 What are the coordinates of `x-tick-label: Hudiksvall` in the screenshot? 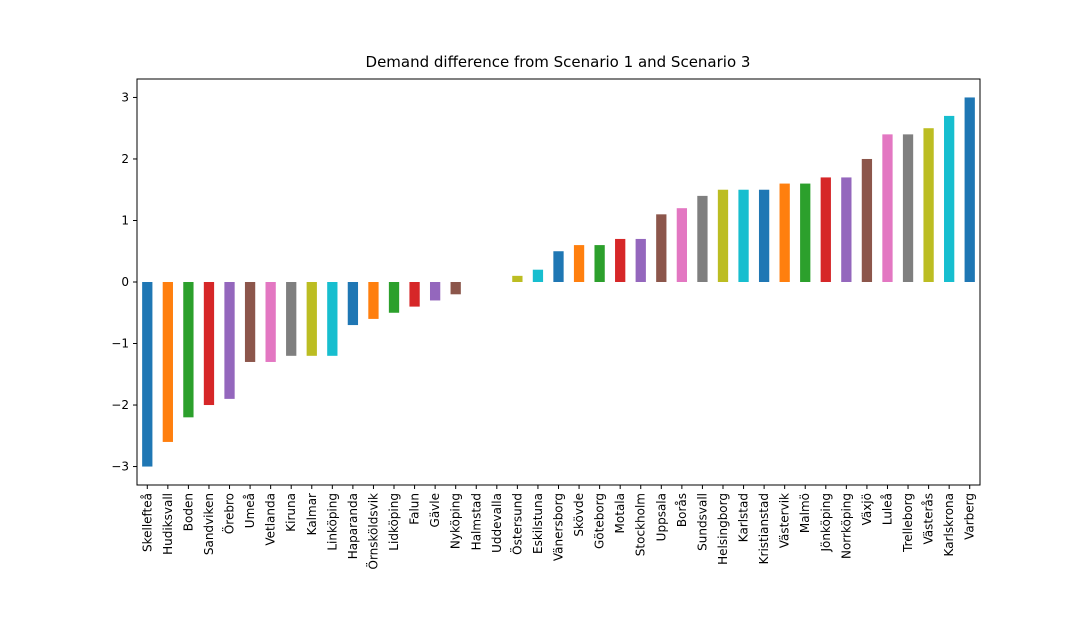 It's located at (168, 524).